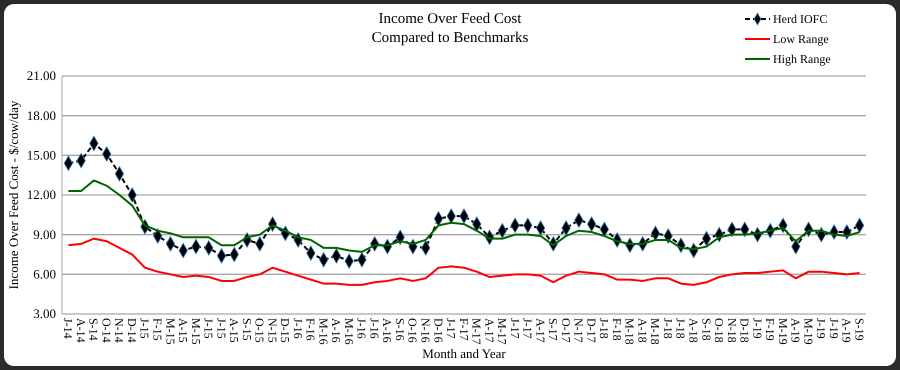 The image size is (900, 370). I want to click on x-tick-label: N-14, so click(119, 330).